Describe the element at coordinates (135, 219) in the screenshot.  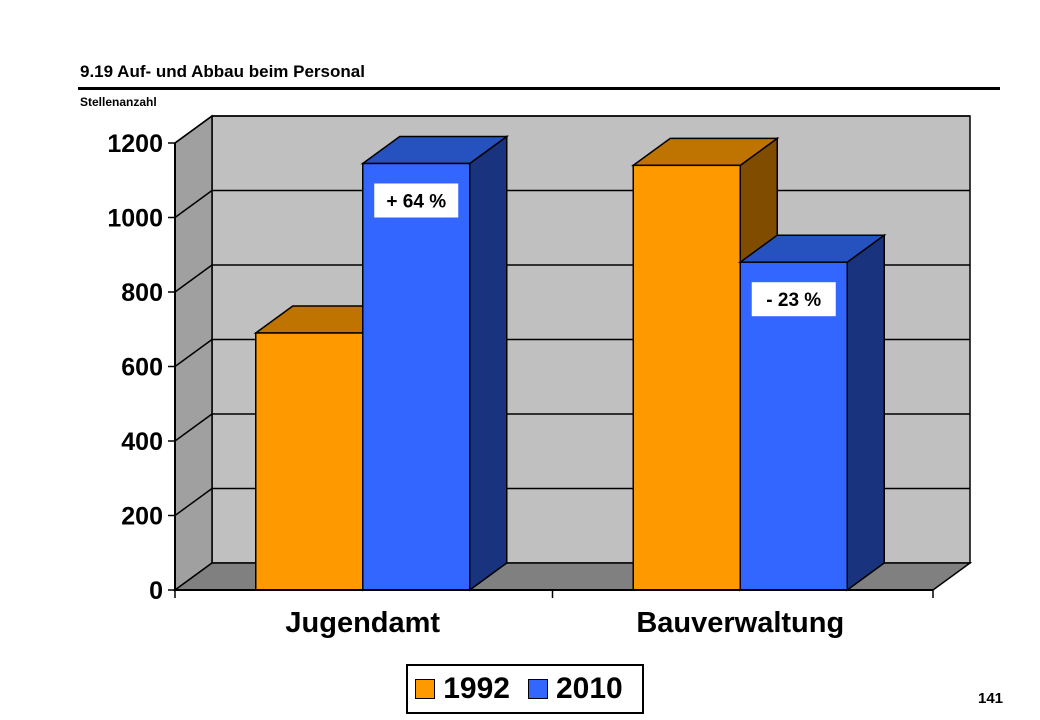
I see `y-tick-label: 1000` at that location.